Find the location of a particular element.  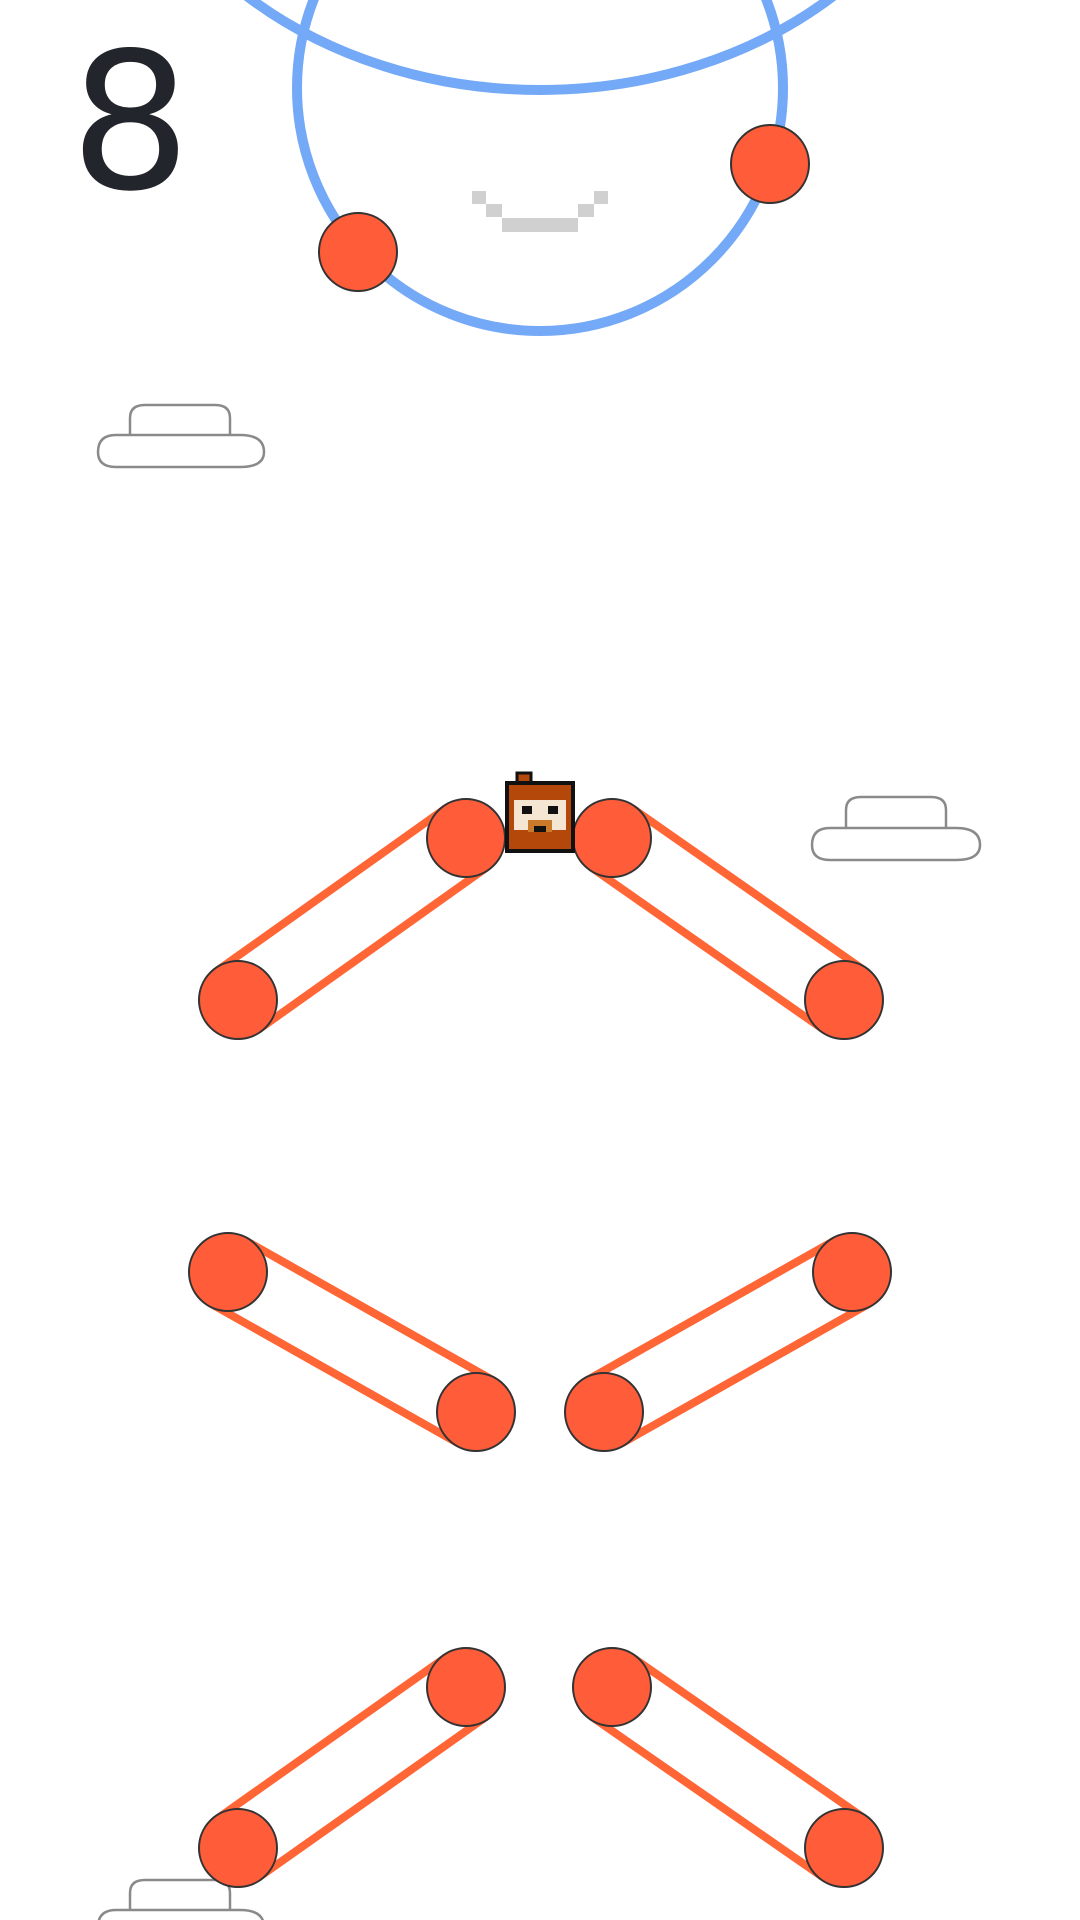

score-counter: 8 is located at coordinates (130, 122).